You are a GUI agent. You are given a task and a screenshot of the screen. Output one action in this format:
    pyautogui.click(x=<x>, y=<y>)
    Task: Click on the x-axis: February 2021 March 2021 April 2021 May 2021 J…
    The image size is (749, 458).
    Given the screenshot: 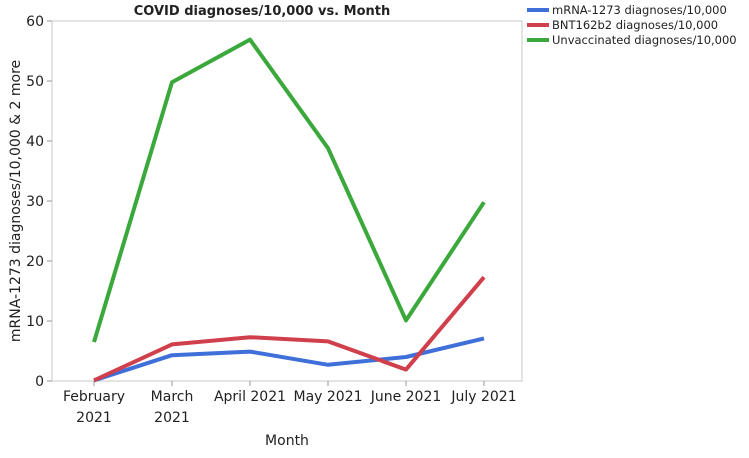 What is the action you would take?
    pyautogui.click(x=290, y=403)
    